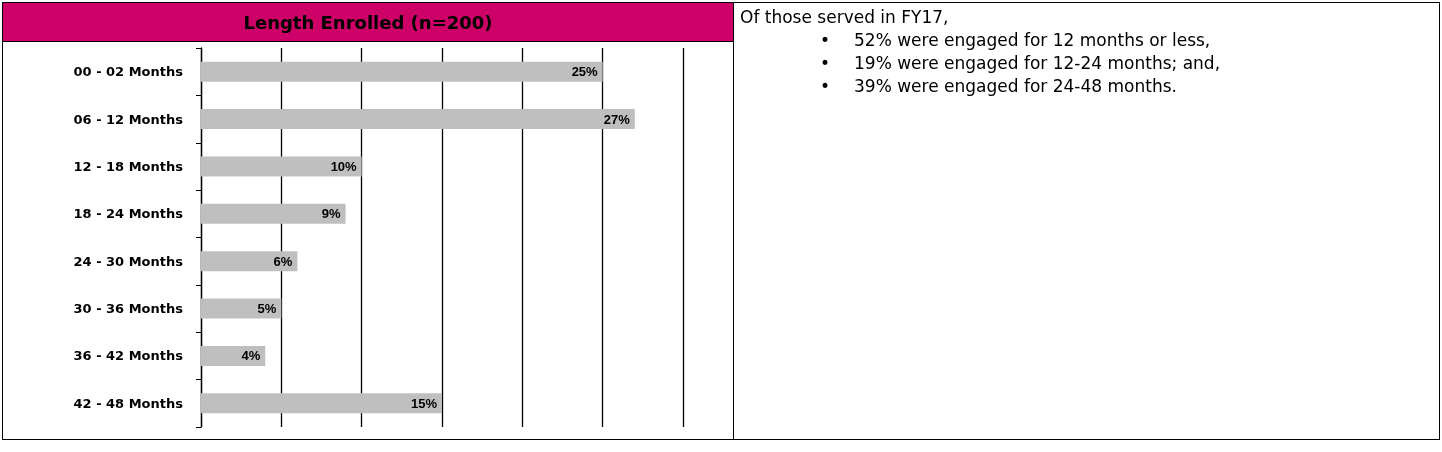  Describe the element at coordinates (128, 356) in the screenshot. I see `y-tick-label: 36 - 42 Months` at that location.